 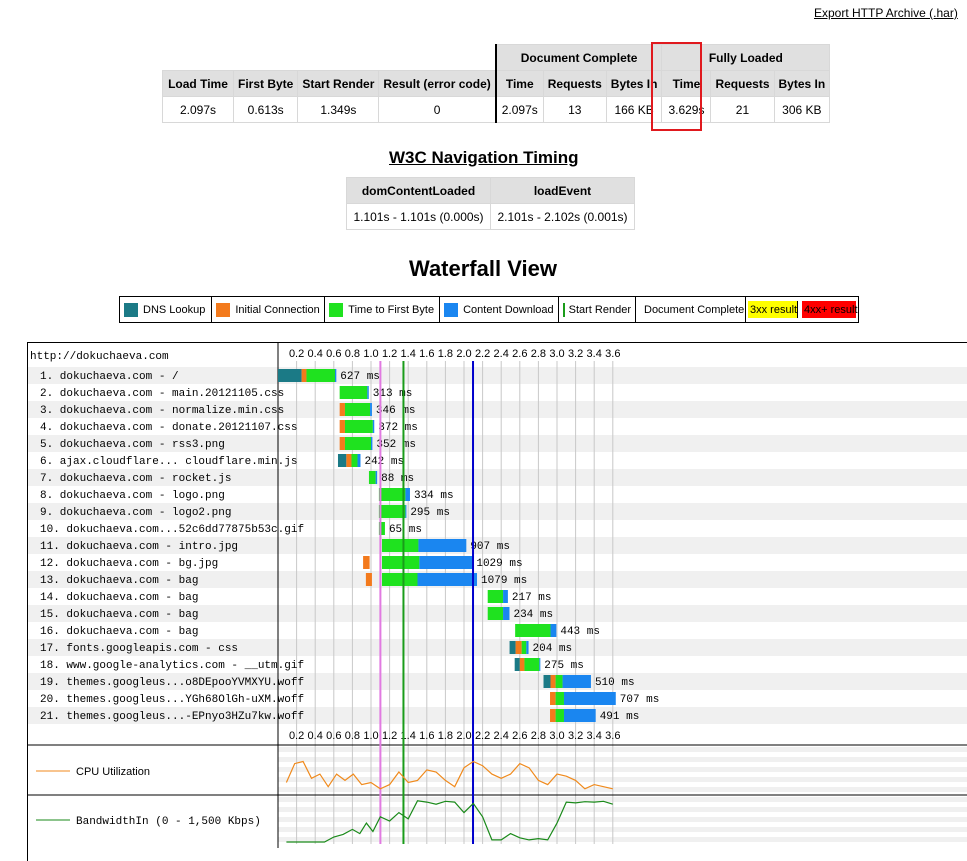 What do you see at coordinates (198, 109) in the screenshot?
I see `value-load-time: 2.097s` at bounding box center [198, 109].